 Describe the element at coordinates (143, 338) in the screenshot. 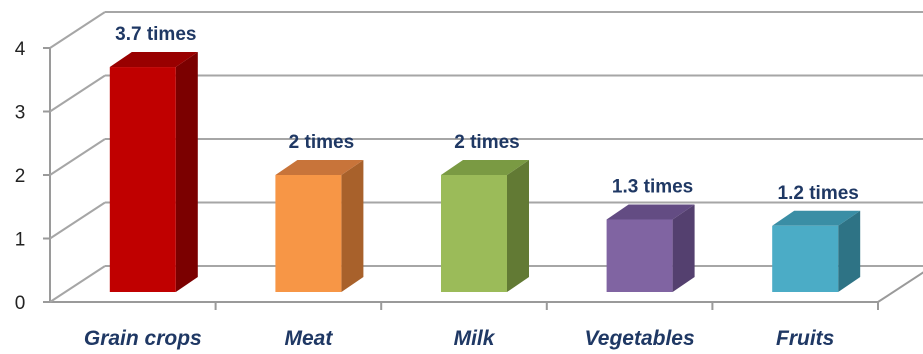

I see `category-label: Grain crops` at that location.